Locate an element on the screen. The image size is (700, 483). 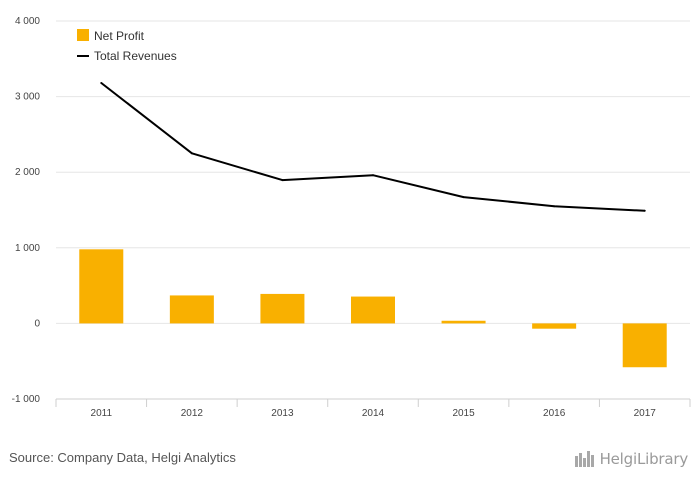
x-tick-label: 2015 is located at coordinates (463, 413).